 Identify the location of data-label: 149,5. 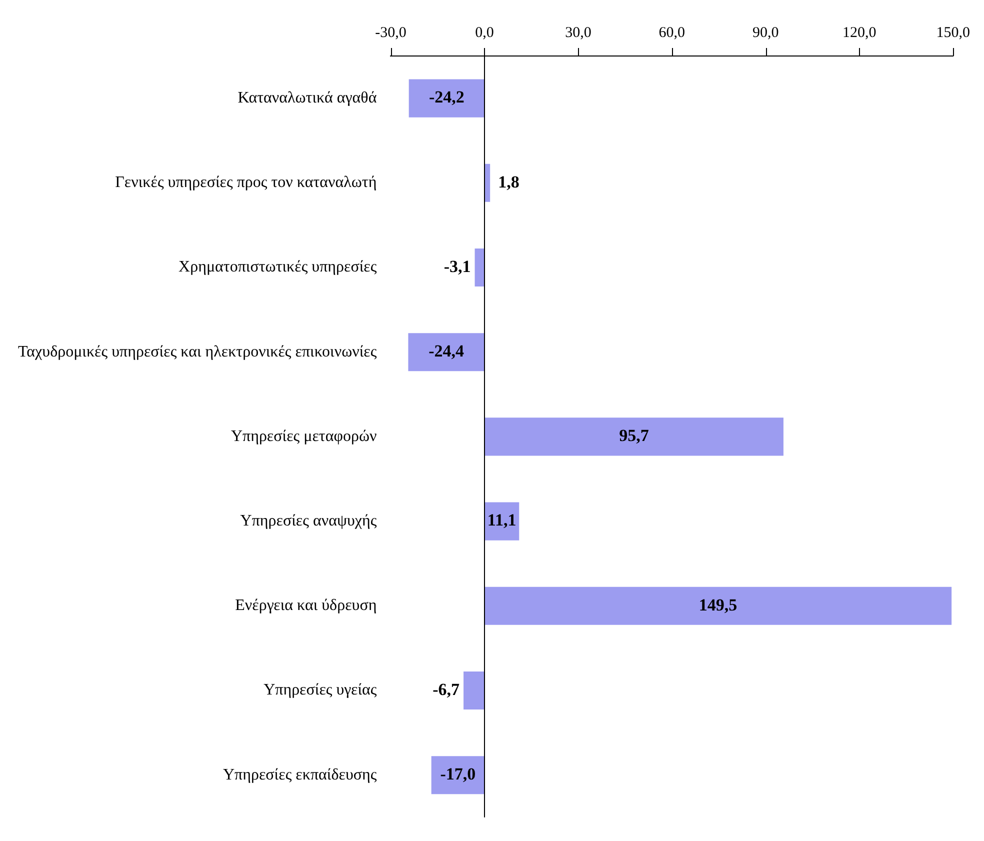
(718, 604).